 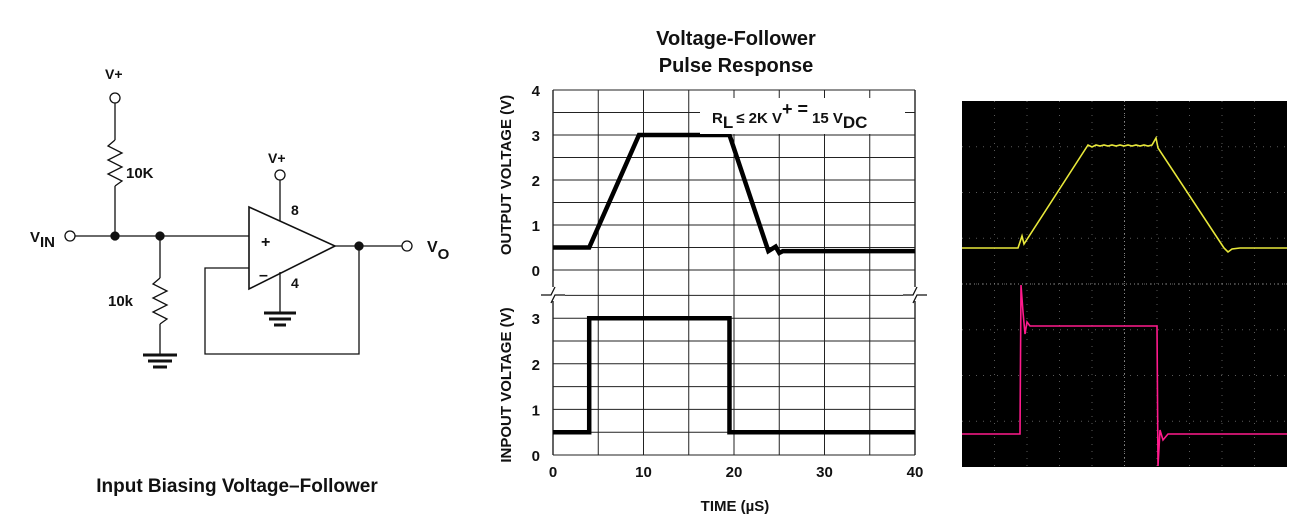 I want to click on vin-label-main: V, so click(x=35, y=237).